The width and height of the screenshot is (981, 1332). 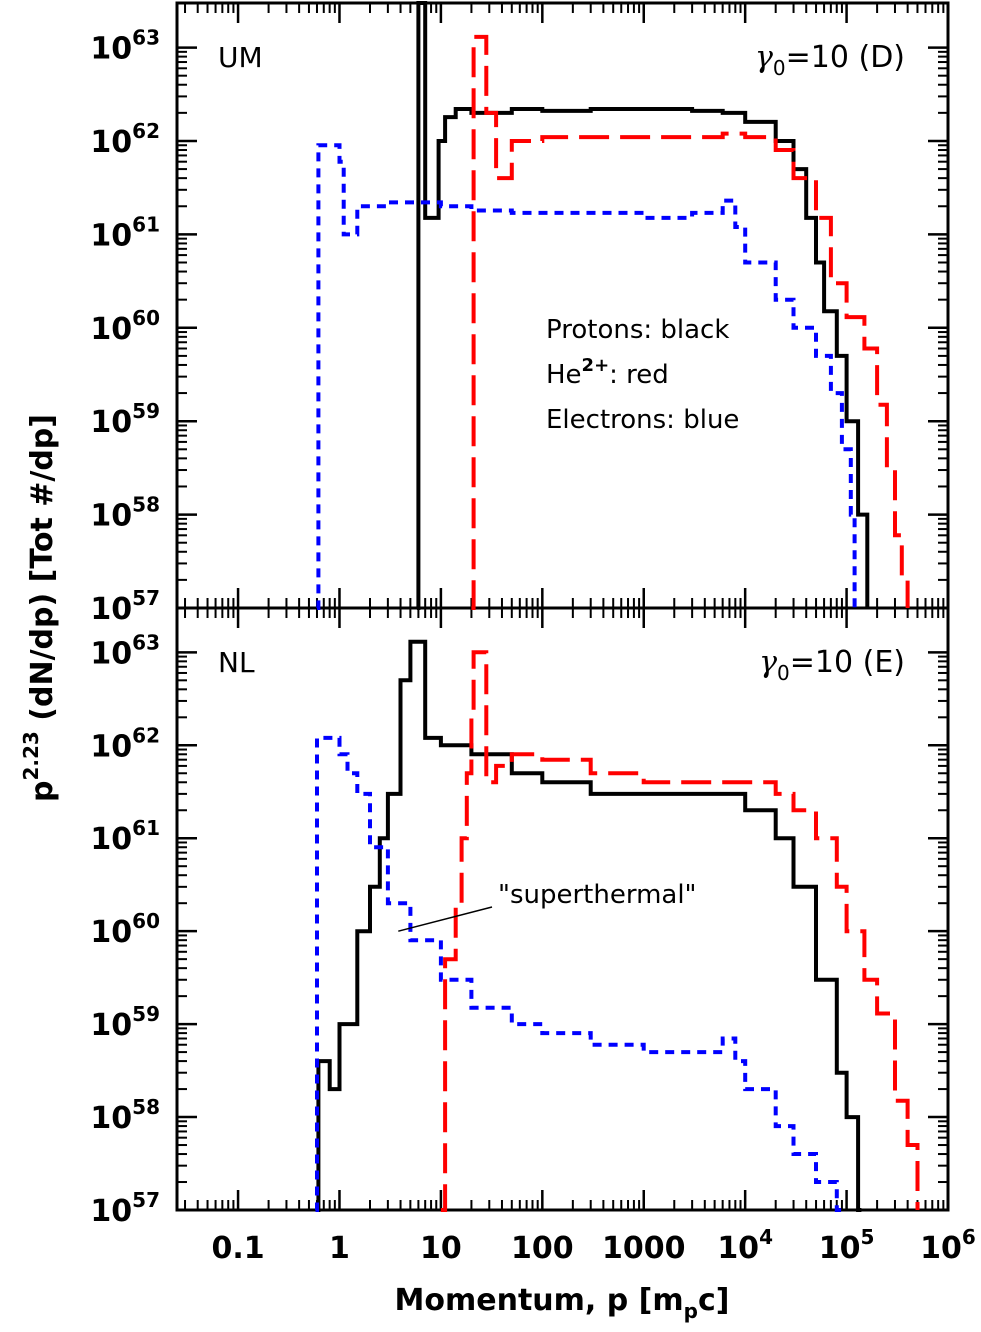 I want to click on x-tick-label: 10⁶, so click(x=948, y=1245).